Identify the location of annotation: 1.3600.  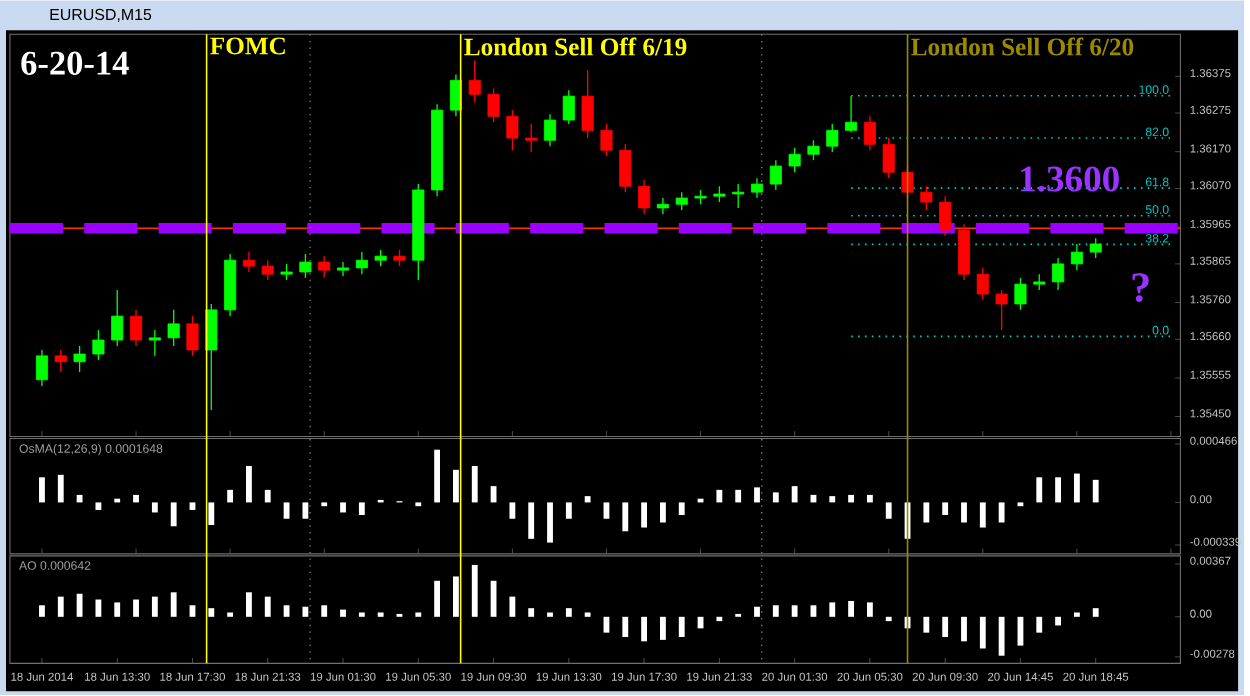
(1070, 179).